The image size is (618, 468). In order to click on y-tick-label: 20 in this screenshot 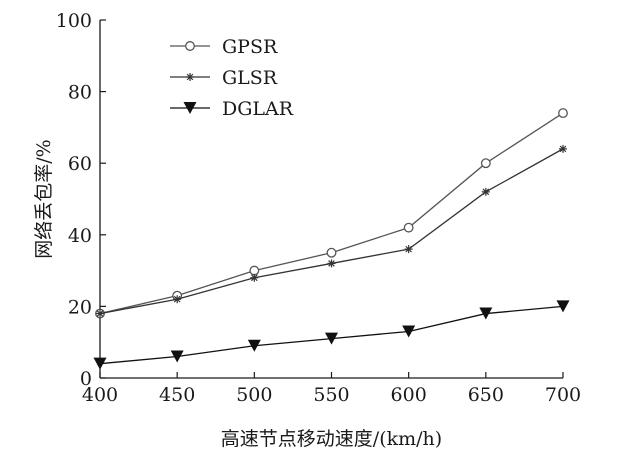, I will do `click(80, 307)`.